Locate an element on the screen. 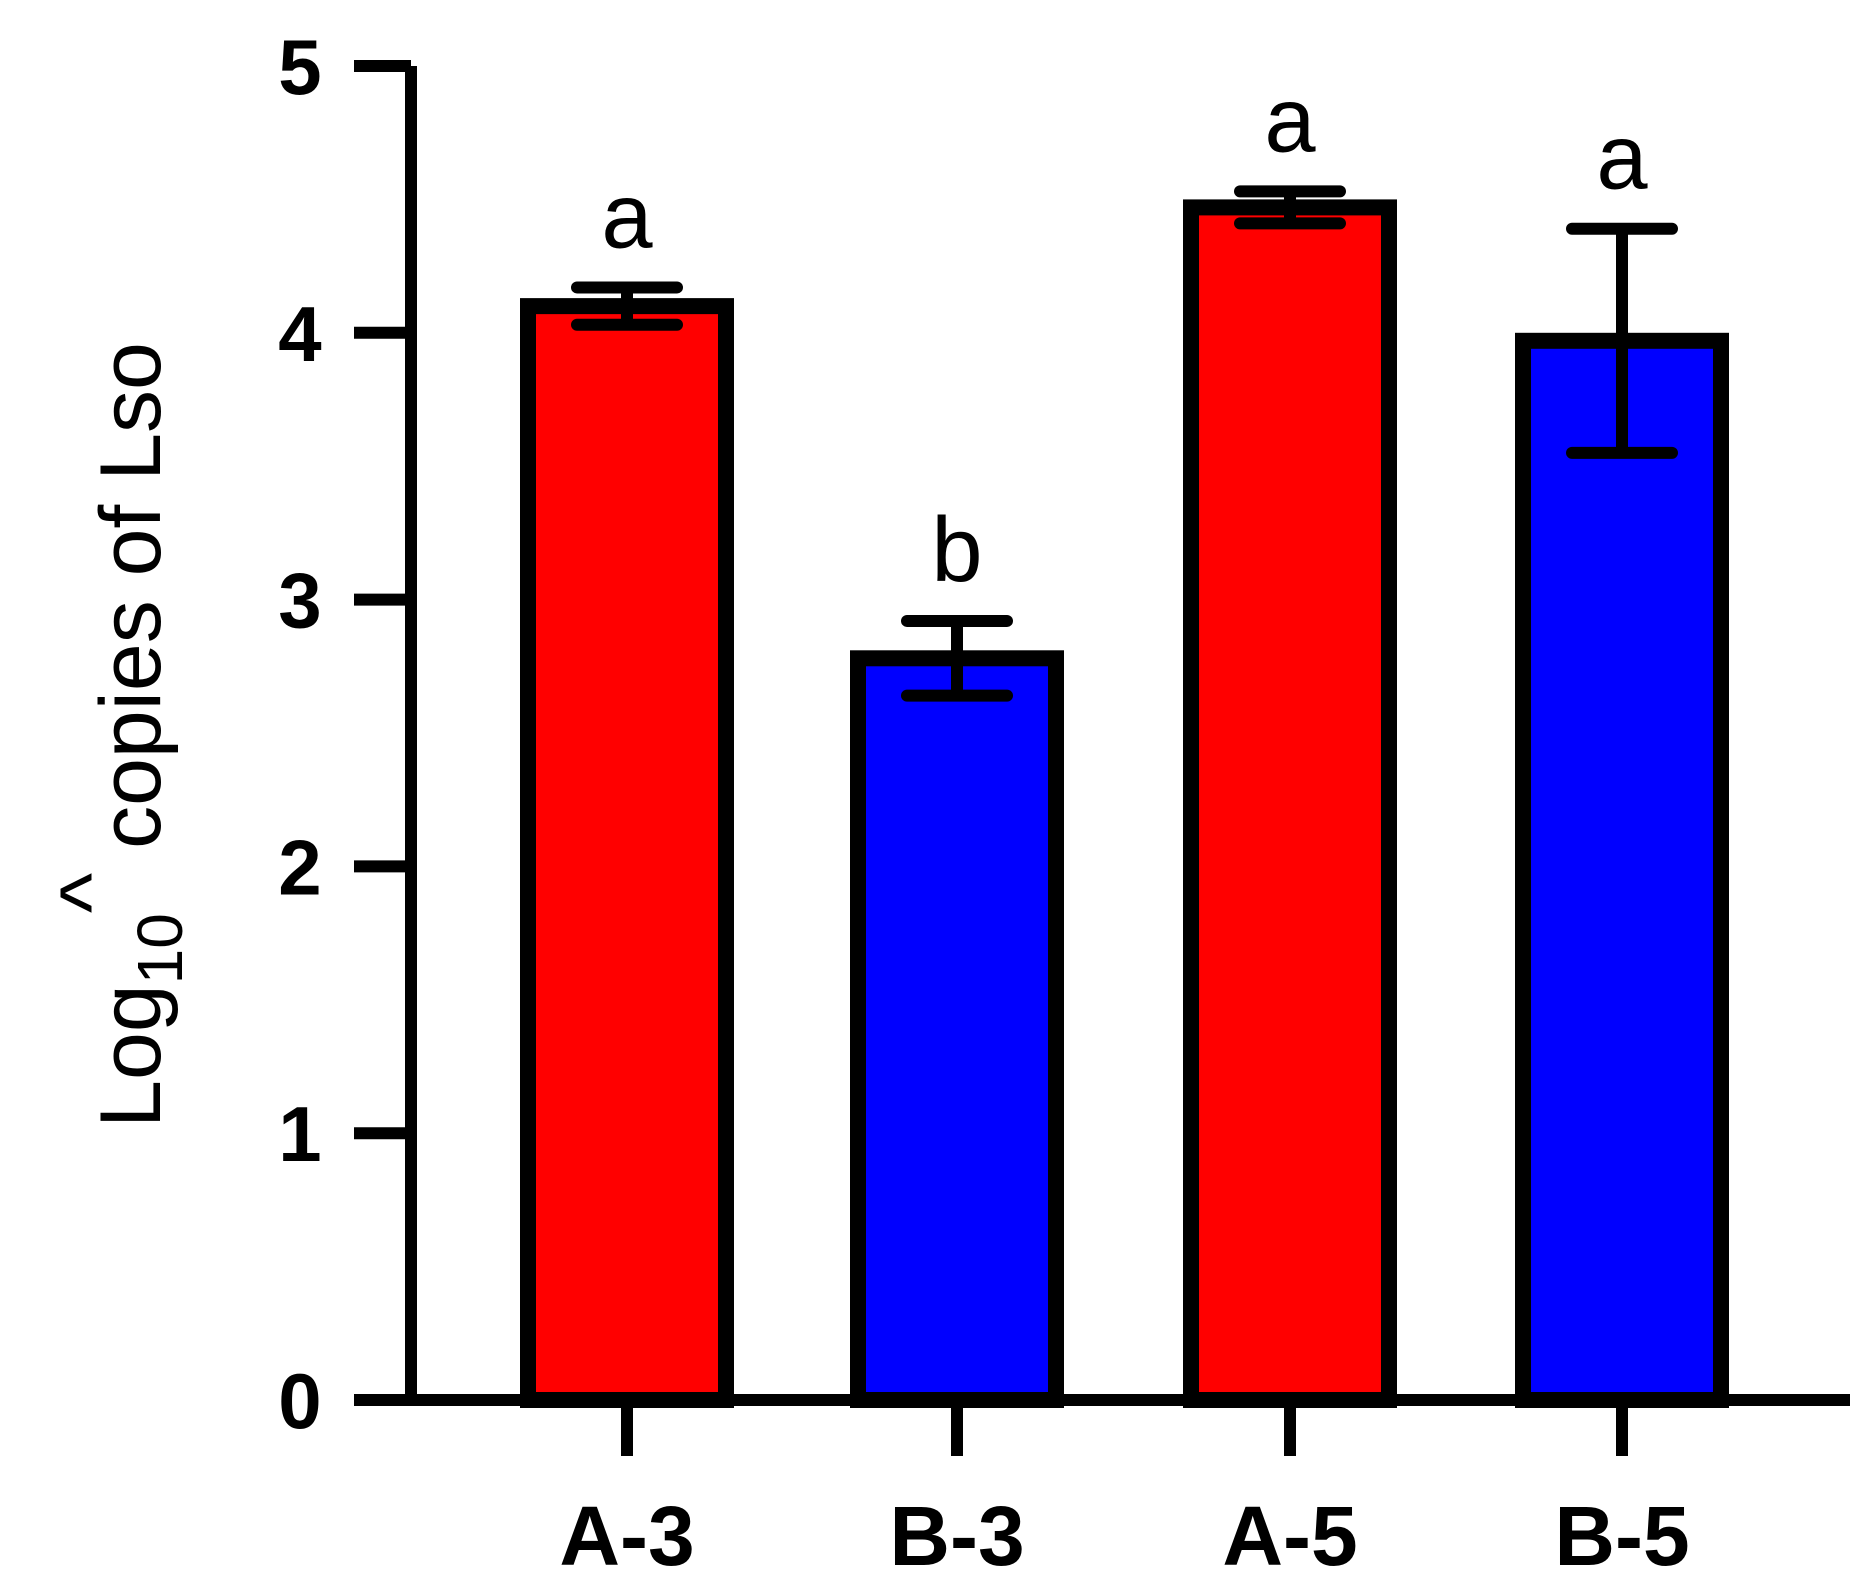  y-axis-label-superscript: ^ is located at coordinates (91, 893).